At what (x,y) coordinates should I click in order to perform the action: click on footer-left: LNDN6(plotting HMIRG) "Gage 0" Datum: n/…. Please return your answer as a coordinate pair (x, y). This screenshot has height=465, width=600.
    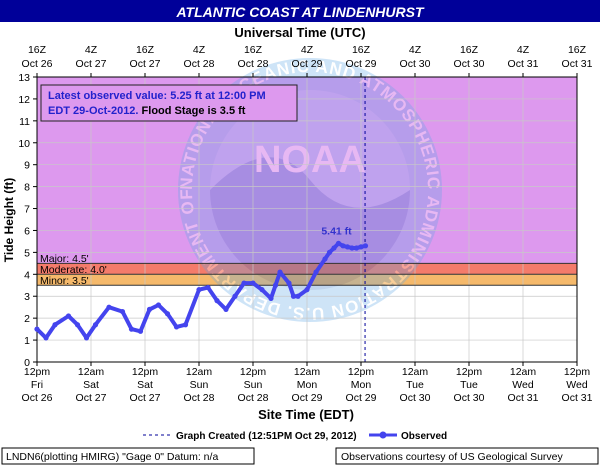
    Looking at the image, I should click on (112, 457).